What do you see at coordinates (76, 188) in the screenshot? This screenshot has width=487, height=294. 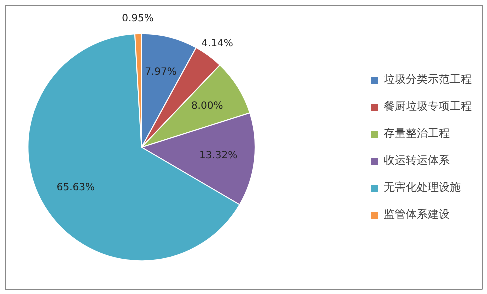 I see `data-label: 65.63%` at bounding box center [76, 188].